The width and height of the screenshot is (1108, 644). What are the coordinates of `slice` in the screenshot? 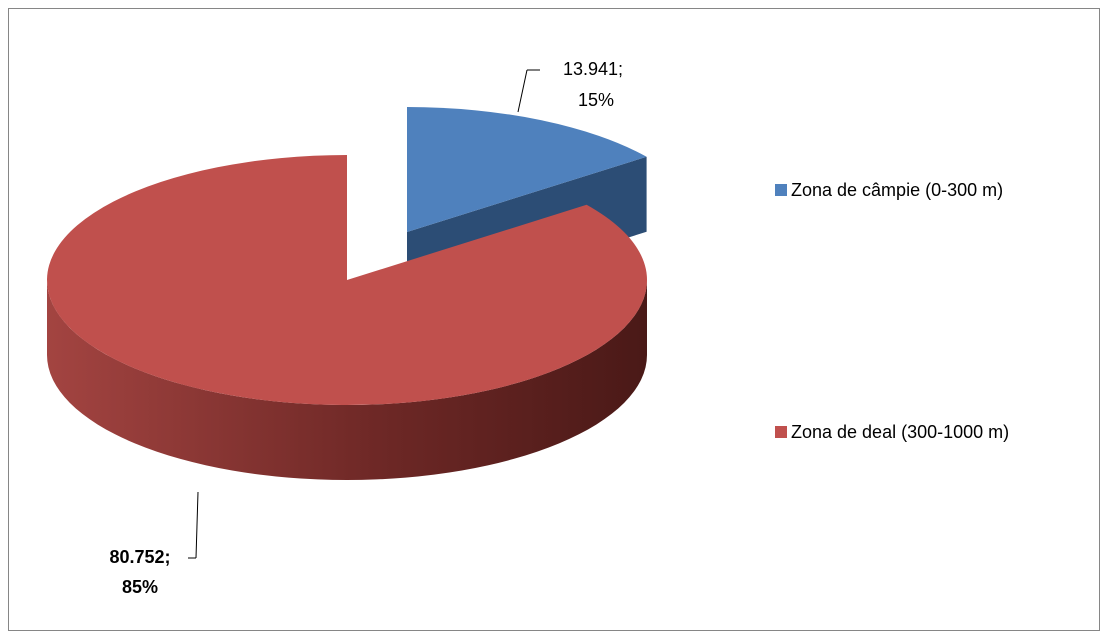 It's located at (527, 169).